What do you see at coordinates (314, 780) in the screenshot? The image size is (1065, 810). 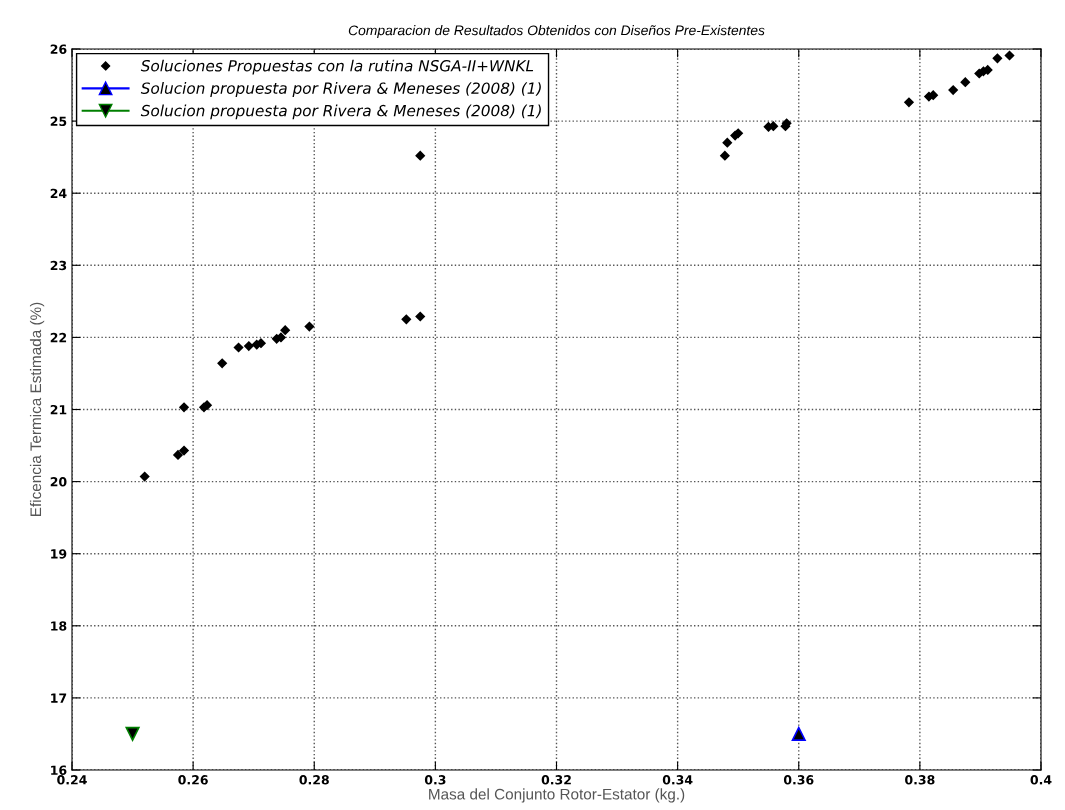 I see `x-tick-label: 0.28` at bounding box center [314, 780].